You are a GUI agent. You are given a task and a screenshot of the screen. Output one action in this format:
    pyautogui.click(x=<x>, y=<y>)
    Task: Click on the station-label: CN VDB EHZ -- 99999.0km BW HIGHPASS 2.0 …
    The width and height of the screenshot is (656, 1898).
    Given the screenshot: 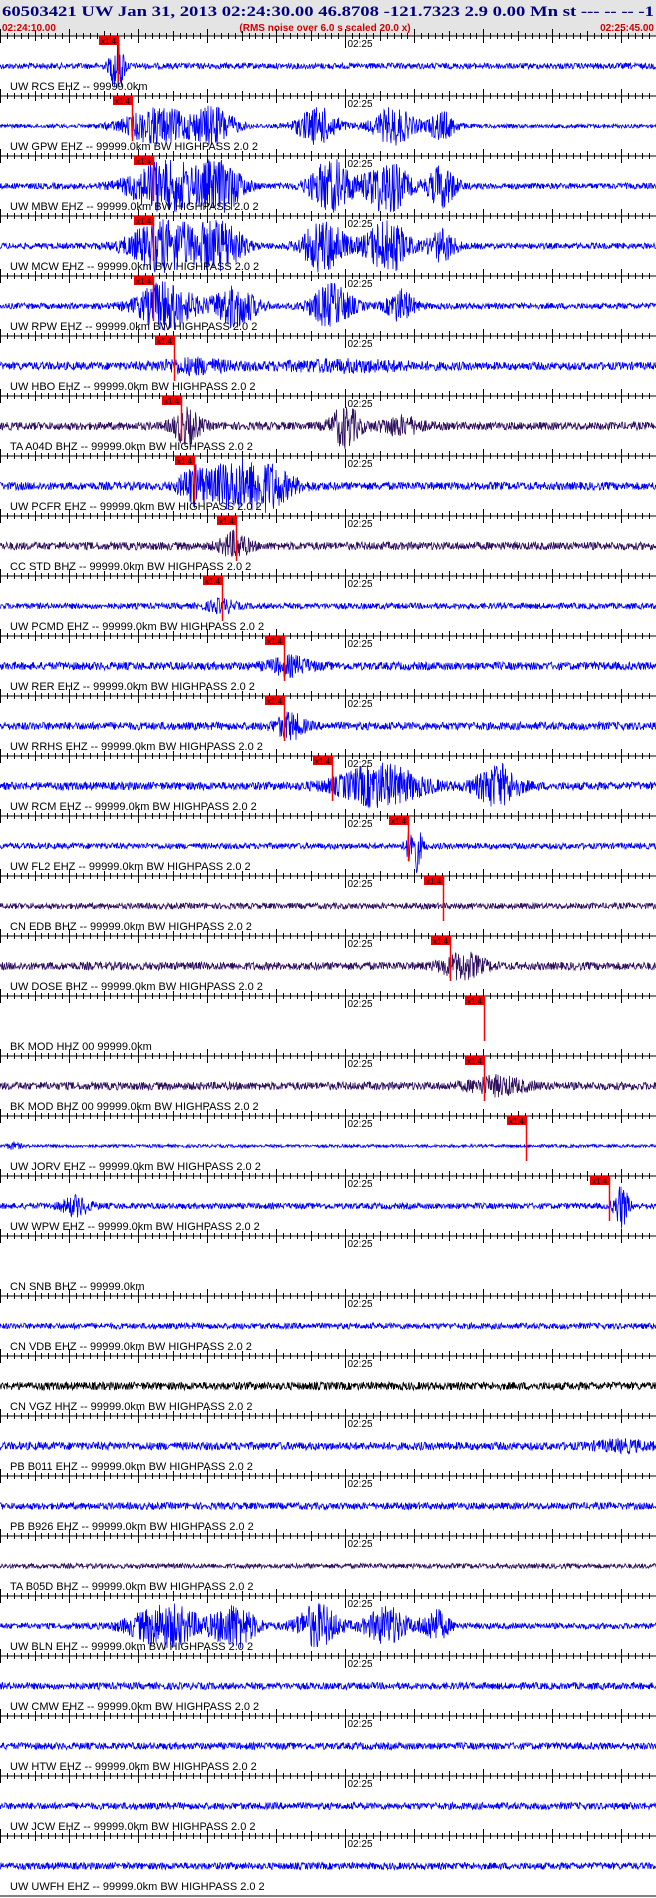 What is the action you would take?
    pyautogui.click(x=131, y=1347)
    